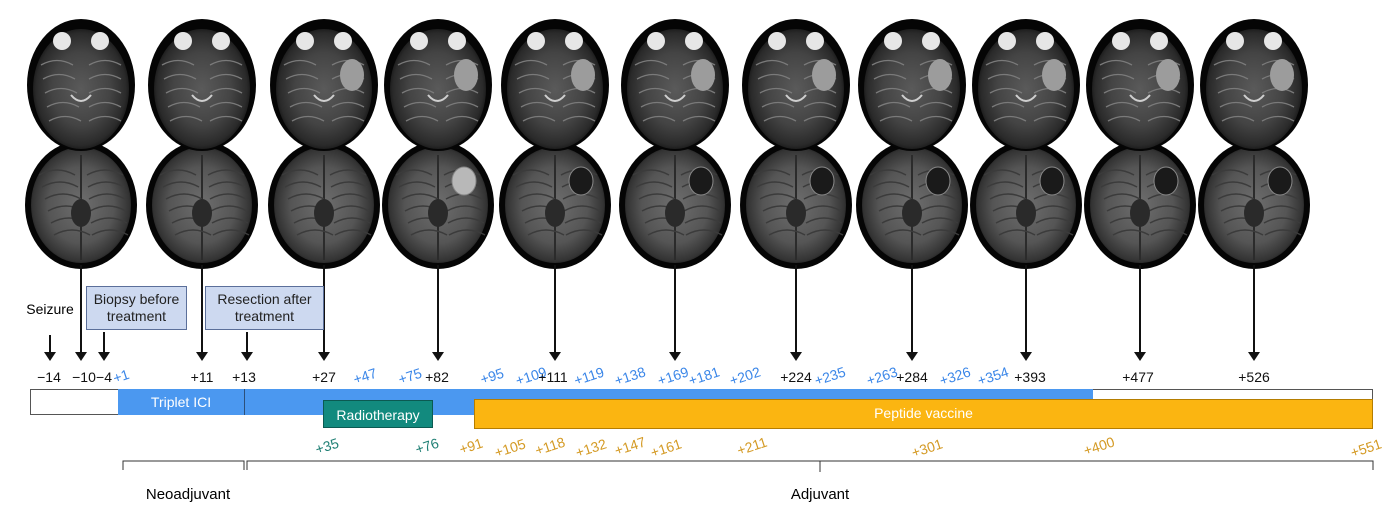 This screenshot has width=1388, height=521. I want to click on resection-divider, so click(244, 402).